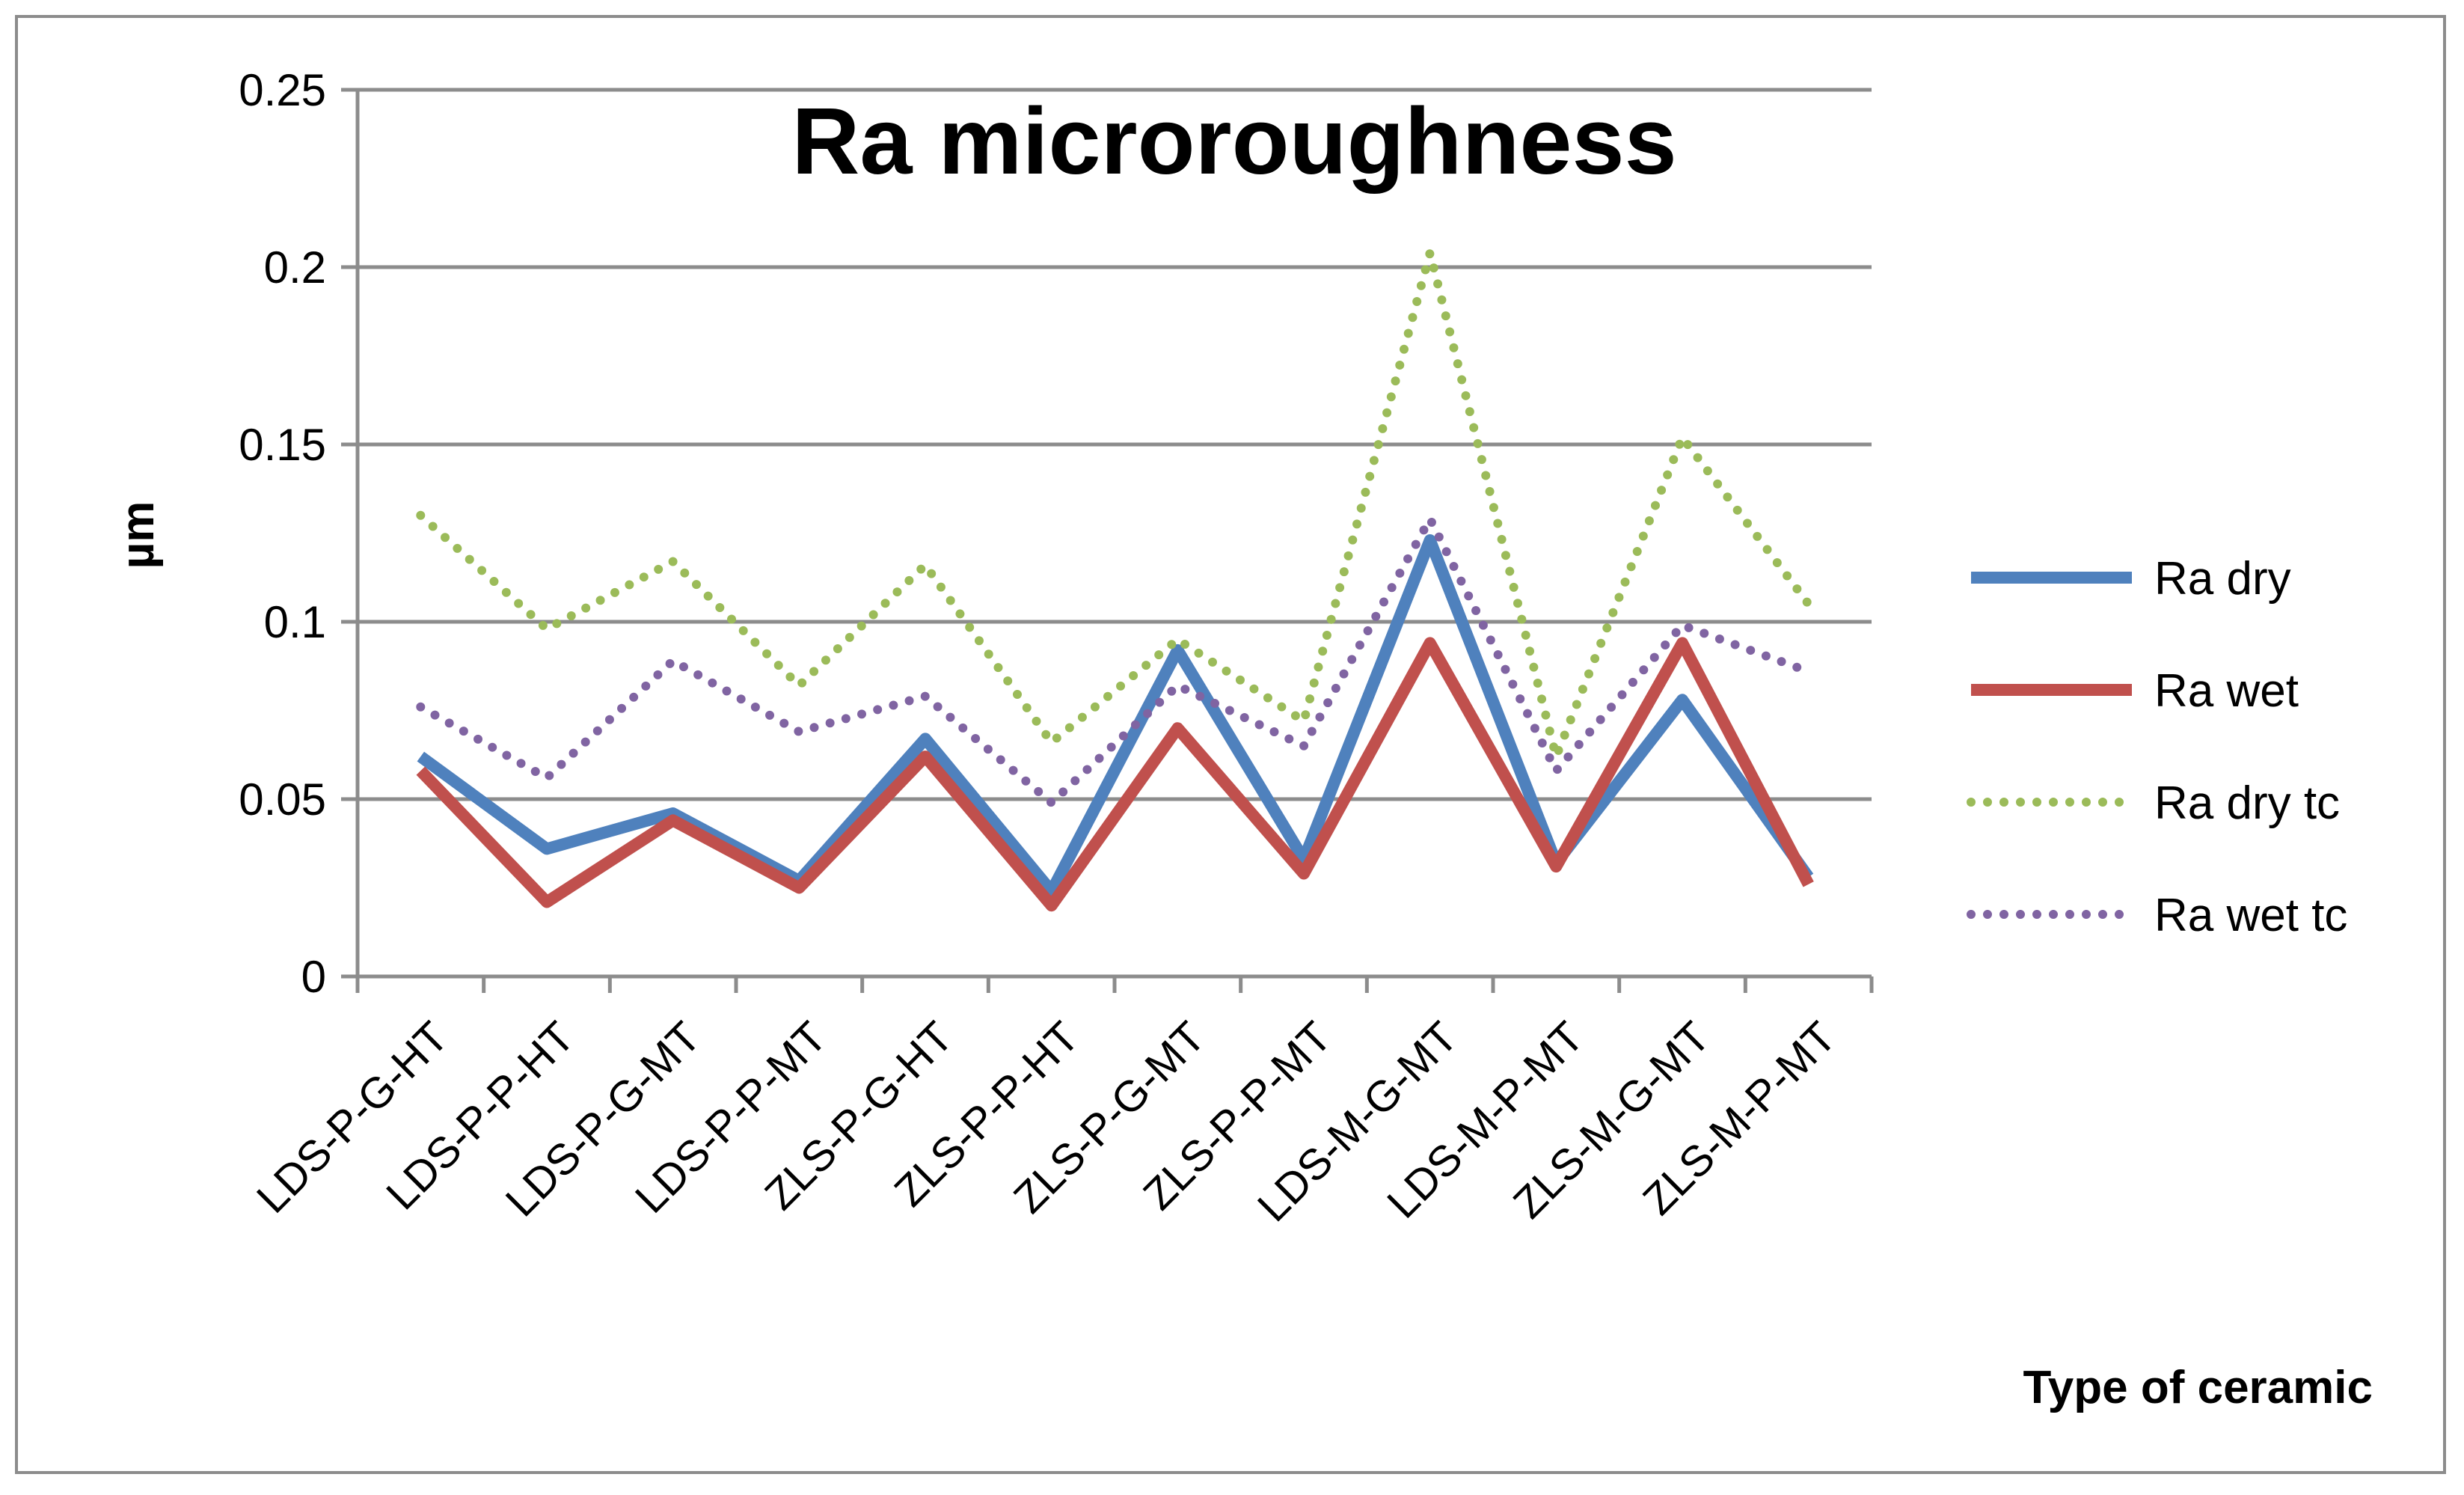 The height and width of the screenshot is (1495, 2464). What do you see at coordinates (282, 445) in the screenshot?
I see `y-tick-label: 0.15` at bounding box center [282, 445].